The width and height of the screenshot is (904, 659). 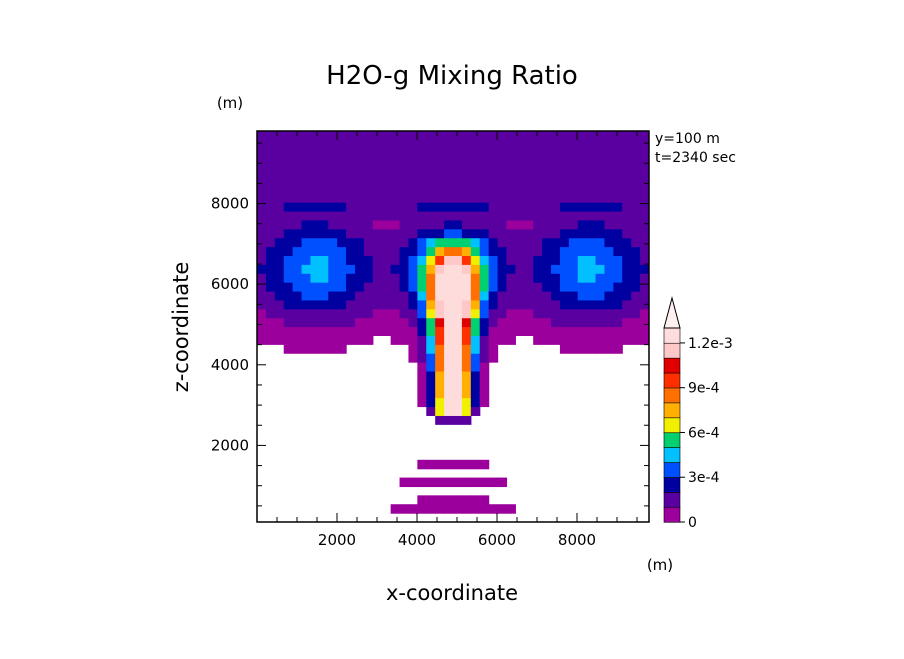 I want to click on y-unit-label: (m), so click(x=230, y=103).